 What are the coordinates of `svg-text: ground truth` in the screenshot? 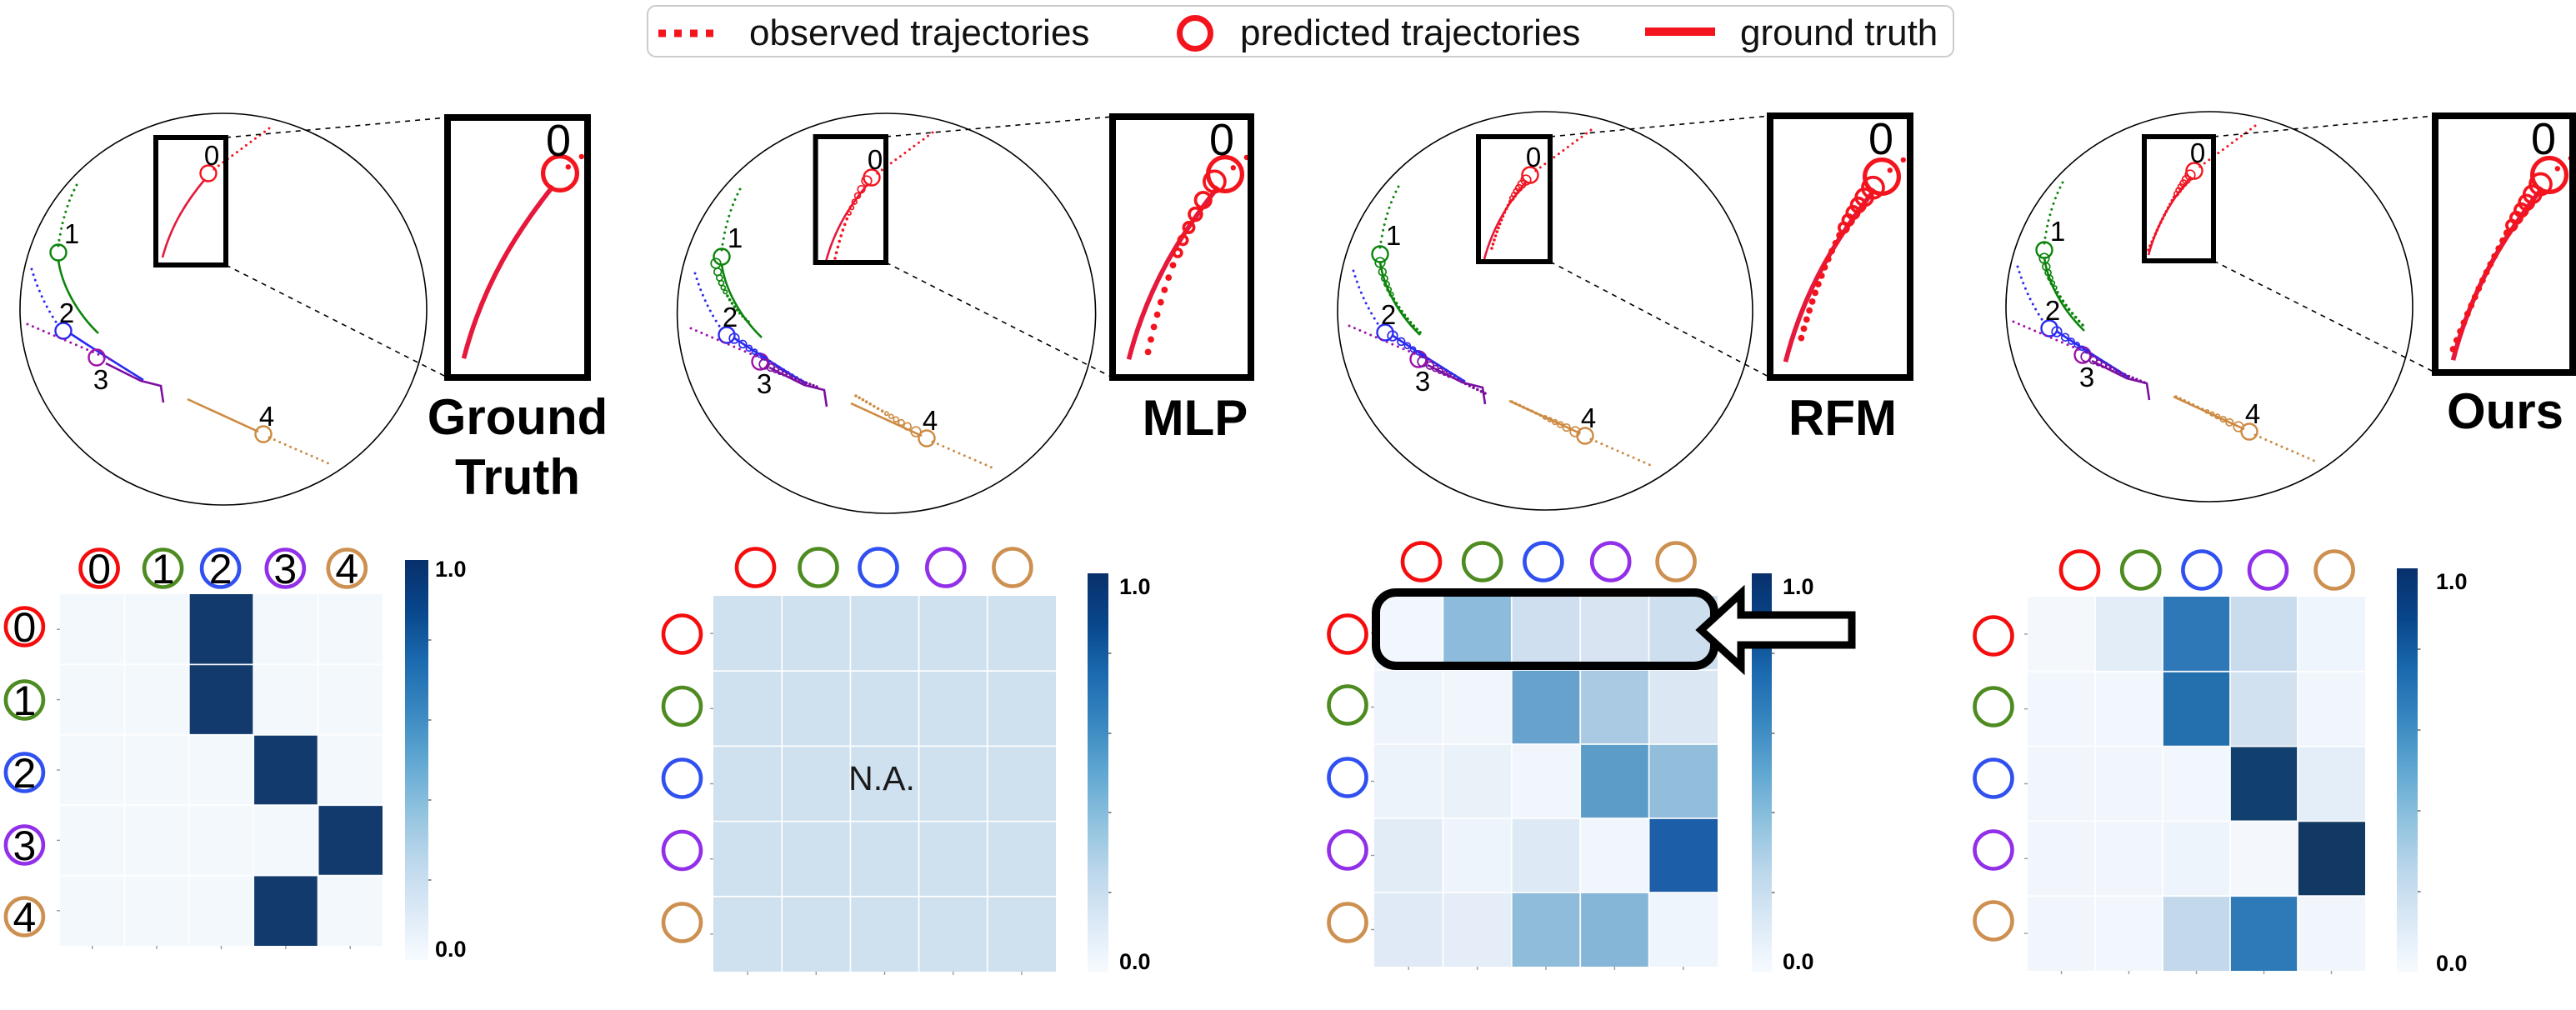 It's located at (1839, 32).